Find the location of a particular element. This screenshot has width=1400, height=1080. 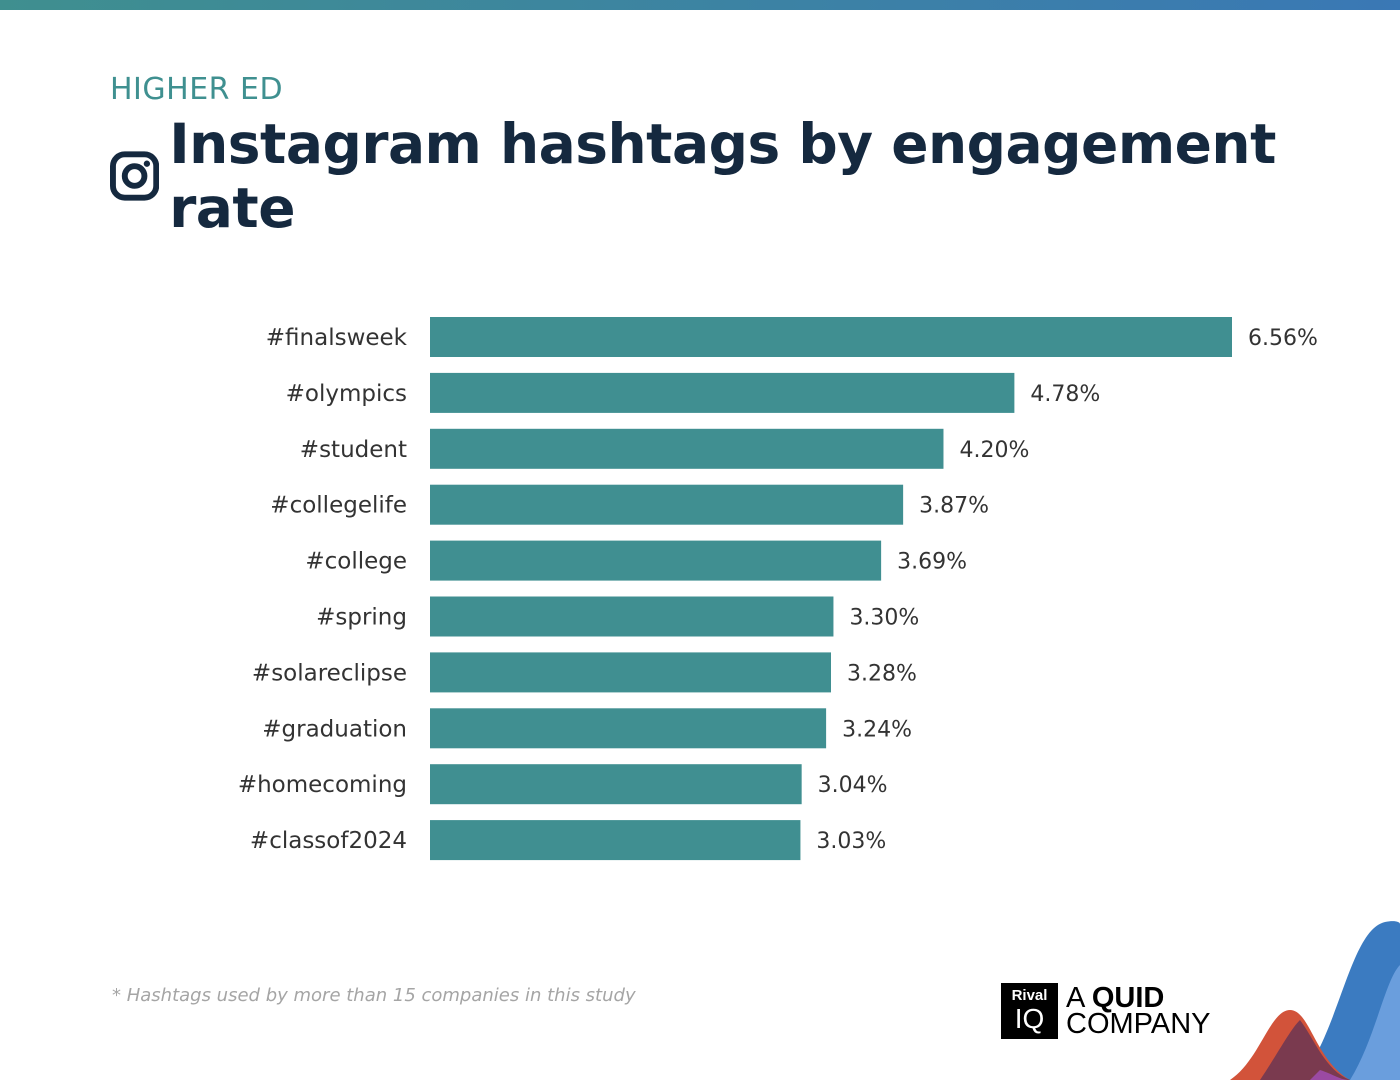

logo-a: A is located at coordinates (1079, 998).